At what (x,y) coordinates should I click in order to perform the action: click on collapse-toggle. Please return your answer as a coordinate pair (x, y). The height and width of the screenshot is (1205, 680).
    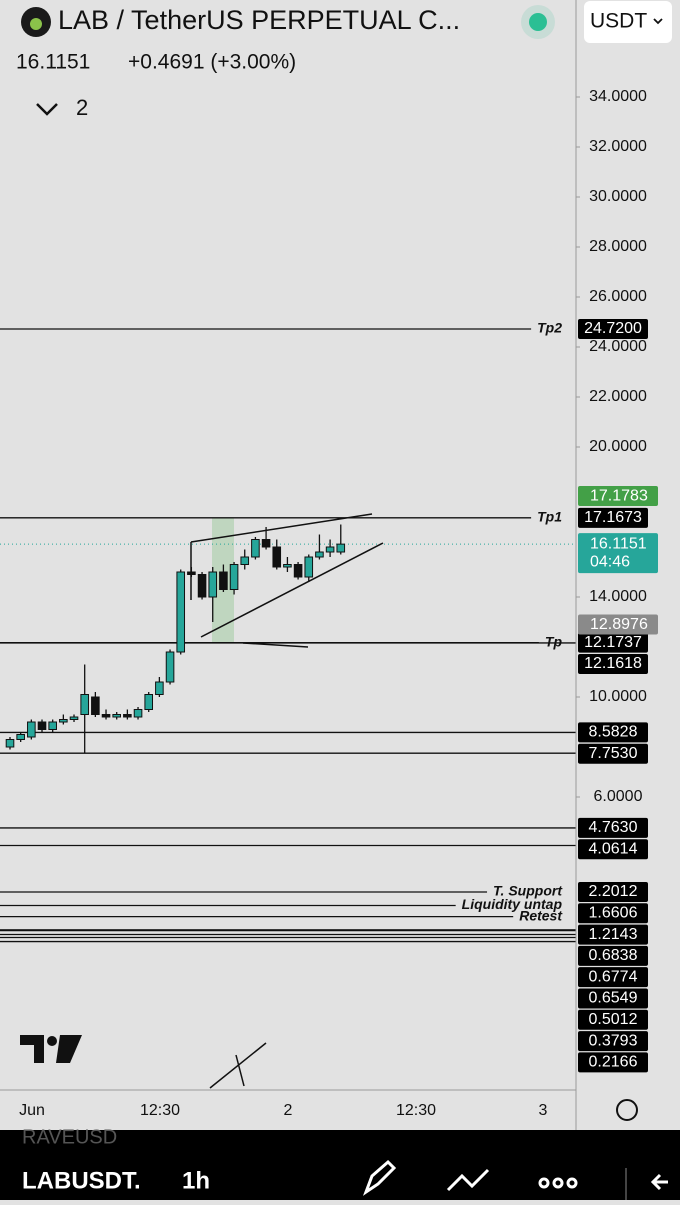
    Looking at the image, I should click on (47, 109).